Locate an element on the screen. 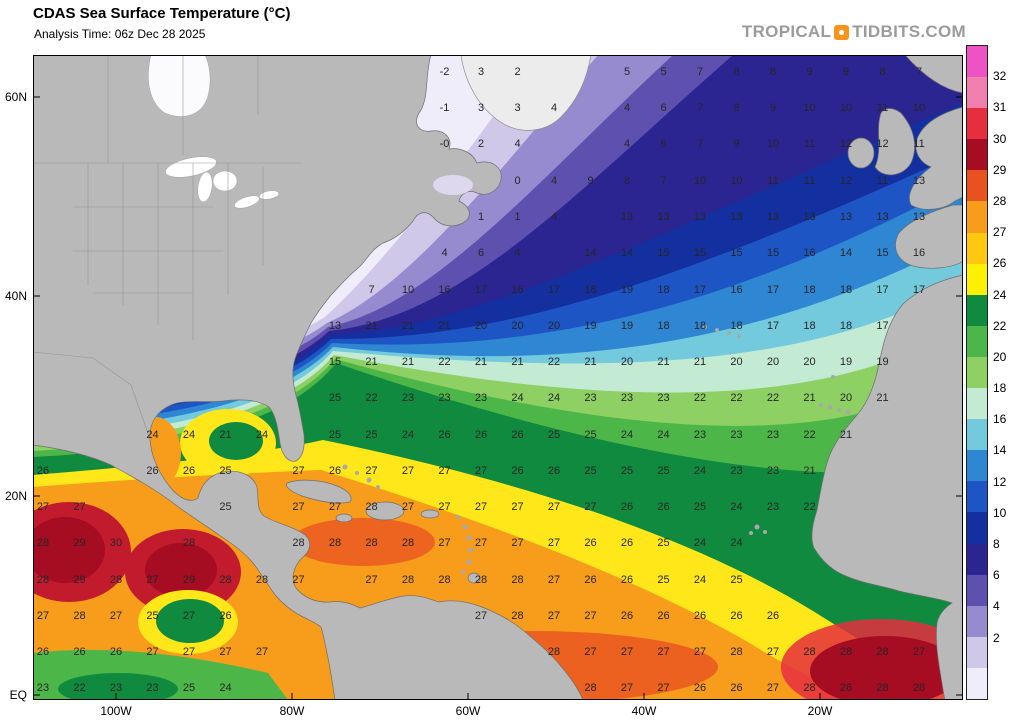  sst-value: 19 is located at coordinates (590, 326).